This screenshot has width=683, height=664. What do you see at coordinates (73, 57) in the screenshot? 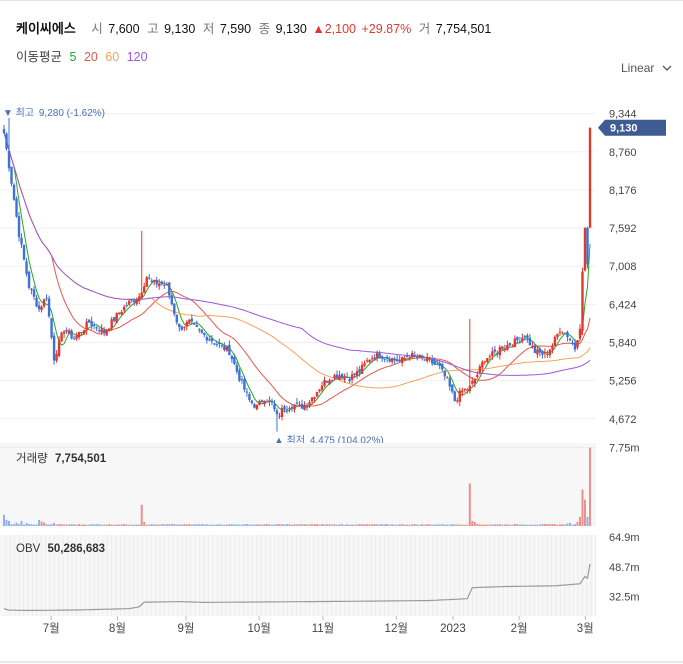
I see `ma-5: 5` at bounding box center [73, 57].